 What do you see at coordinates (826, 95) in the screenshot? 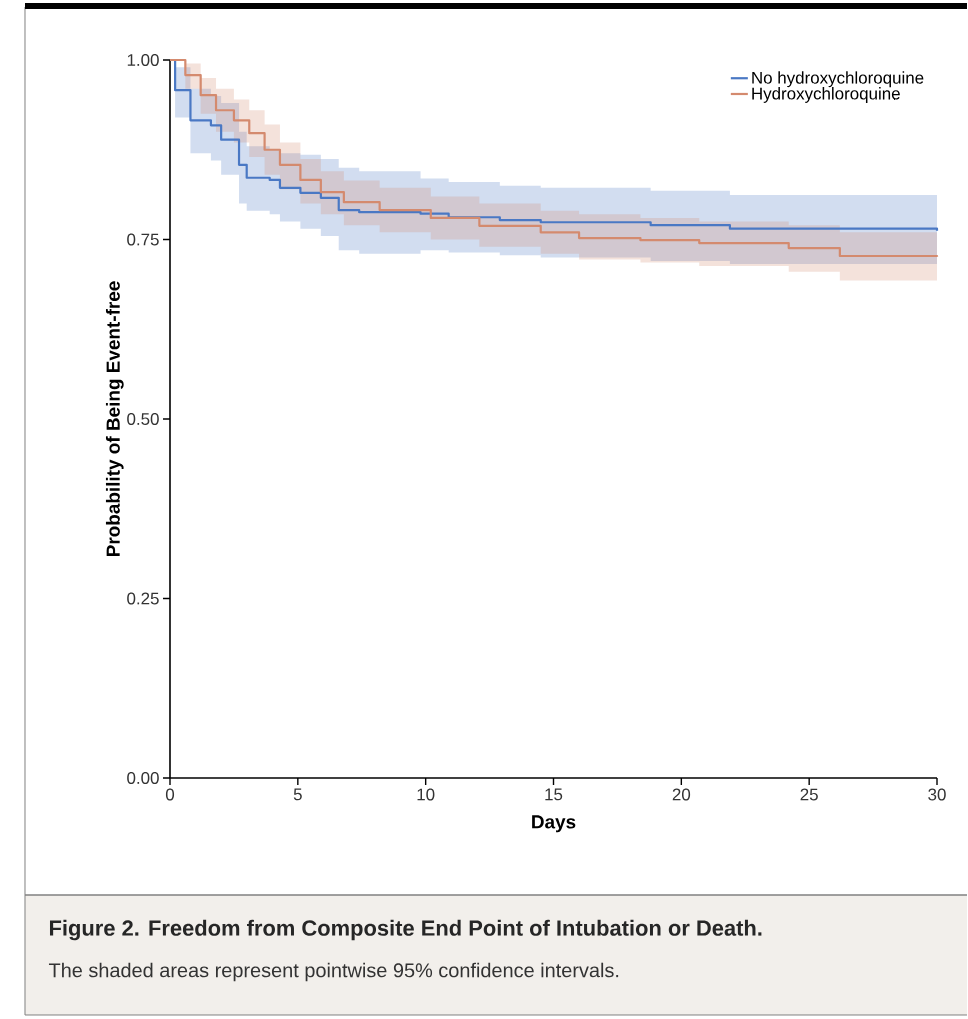
I see `legend-label: Hydroxychloroquine` at bounding box center [826, 95].